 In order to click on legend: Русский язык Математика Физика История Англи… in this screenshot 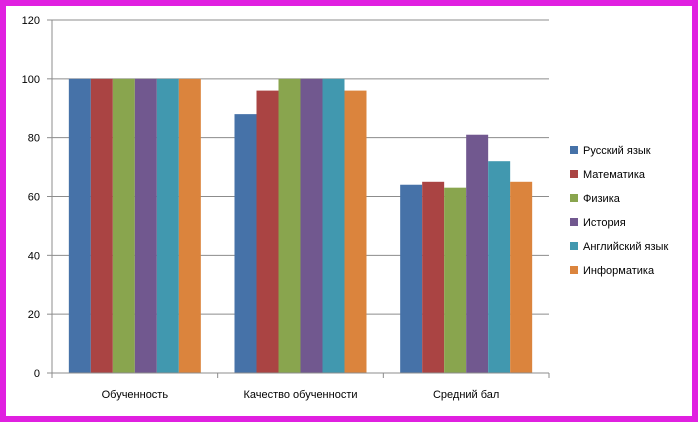, I will do `click(619, 211)`.